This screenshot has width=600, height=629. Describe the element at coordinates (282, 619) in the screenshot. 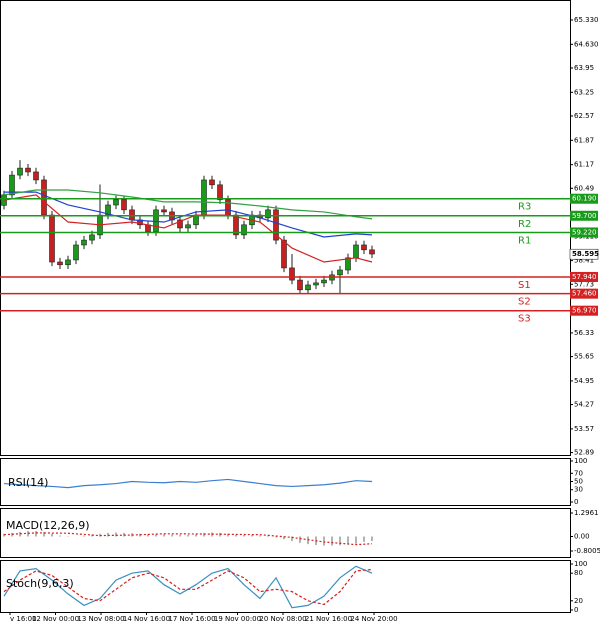

I see `x-tick-label: 20 Nov 08:00` at that location.